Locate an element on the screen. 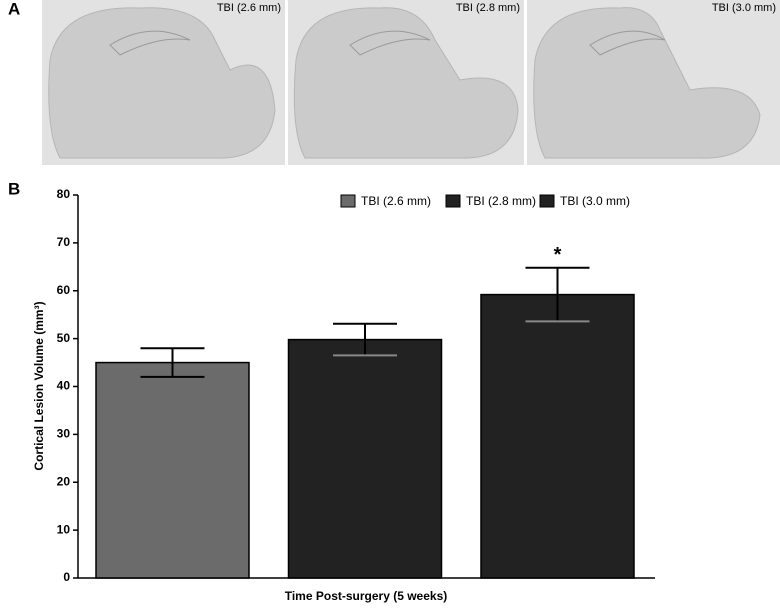 Image resolution: width=780 pixels, height=610 pixels. y-tick-label: 40 is located at coordinates (64, 386).